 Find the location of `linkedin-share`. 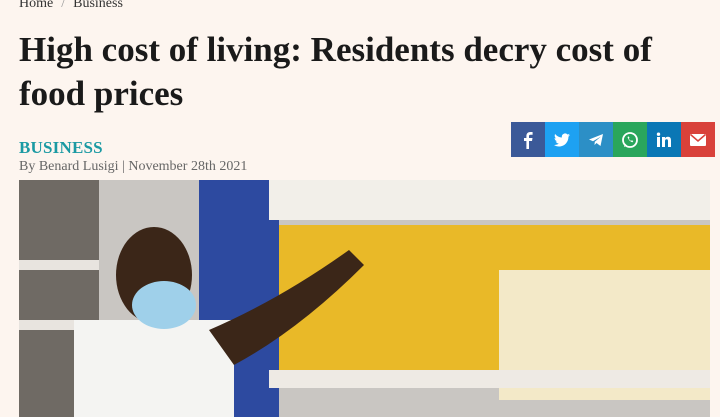

linkedin-share is located at coordinates (664, 139).